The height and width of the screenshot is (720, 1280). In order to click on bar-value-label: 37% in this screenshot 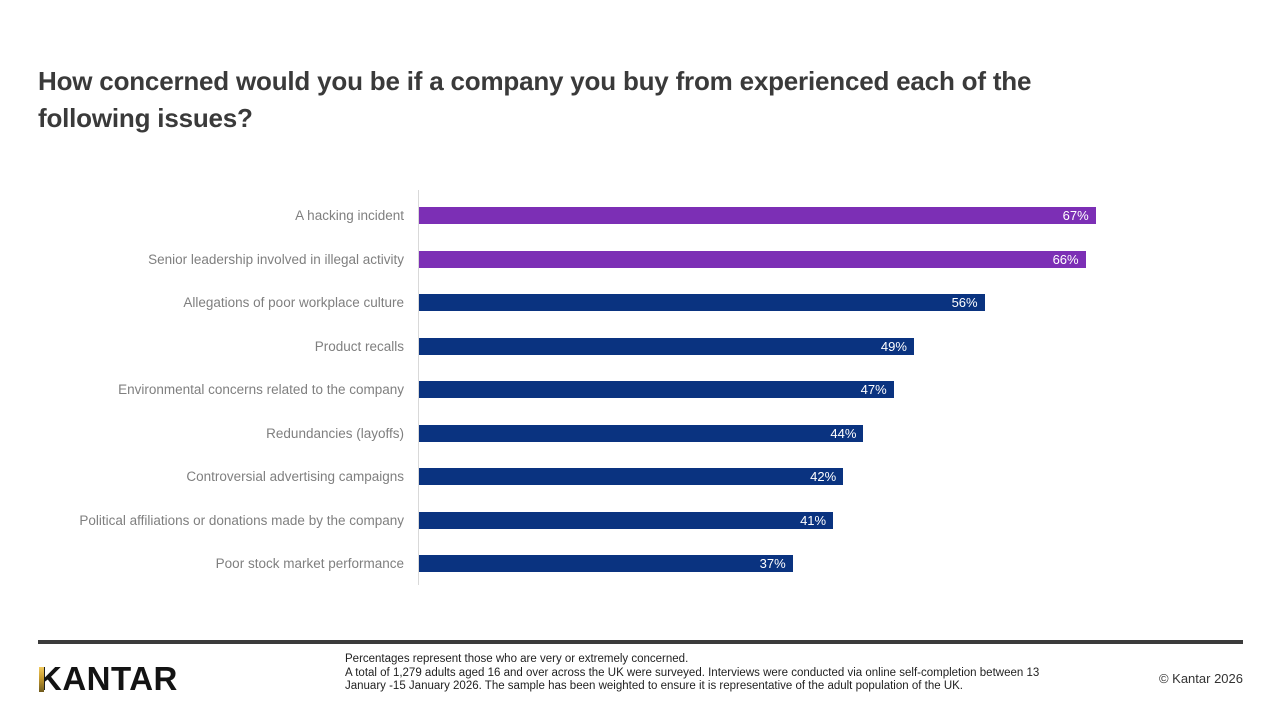, I will do `click(772, 564)`.